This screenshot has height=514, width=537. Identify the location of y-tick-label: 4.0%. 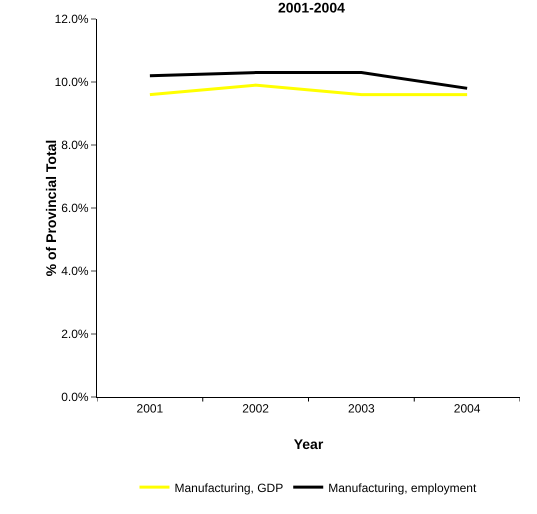
(75, 271).